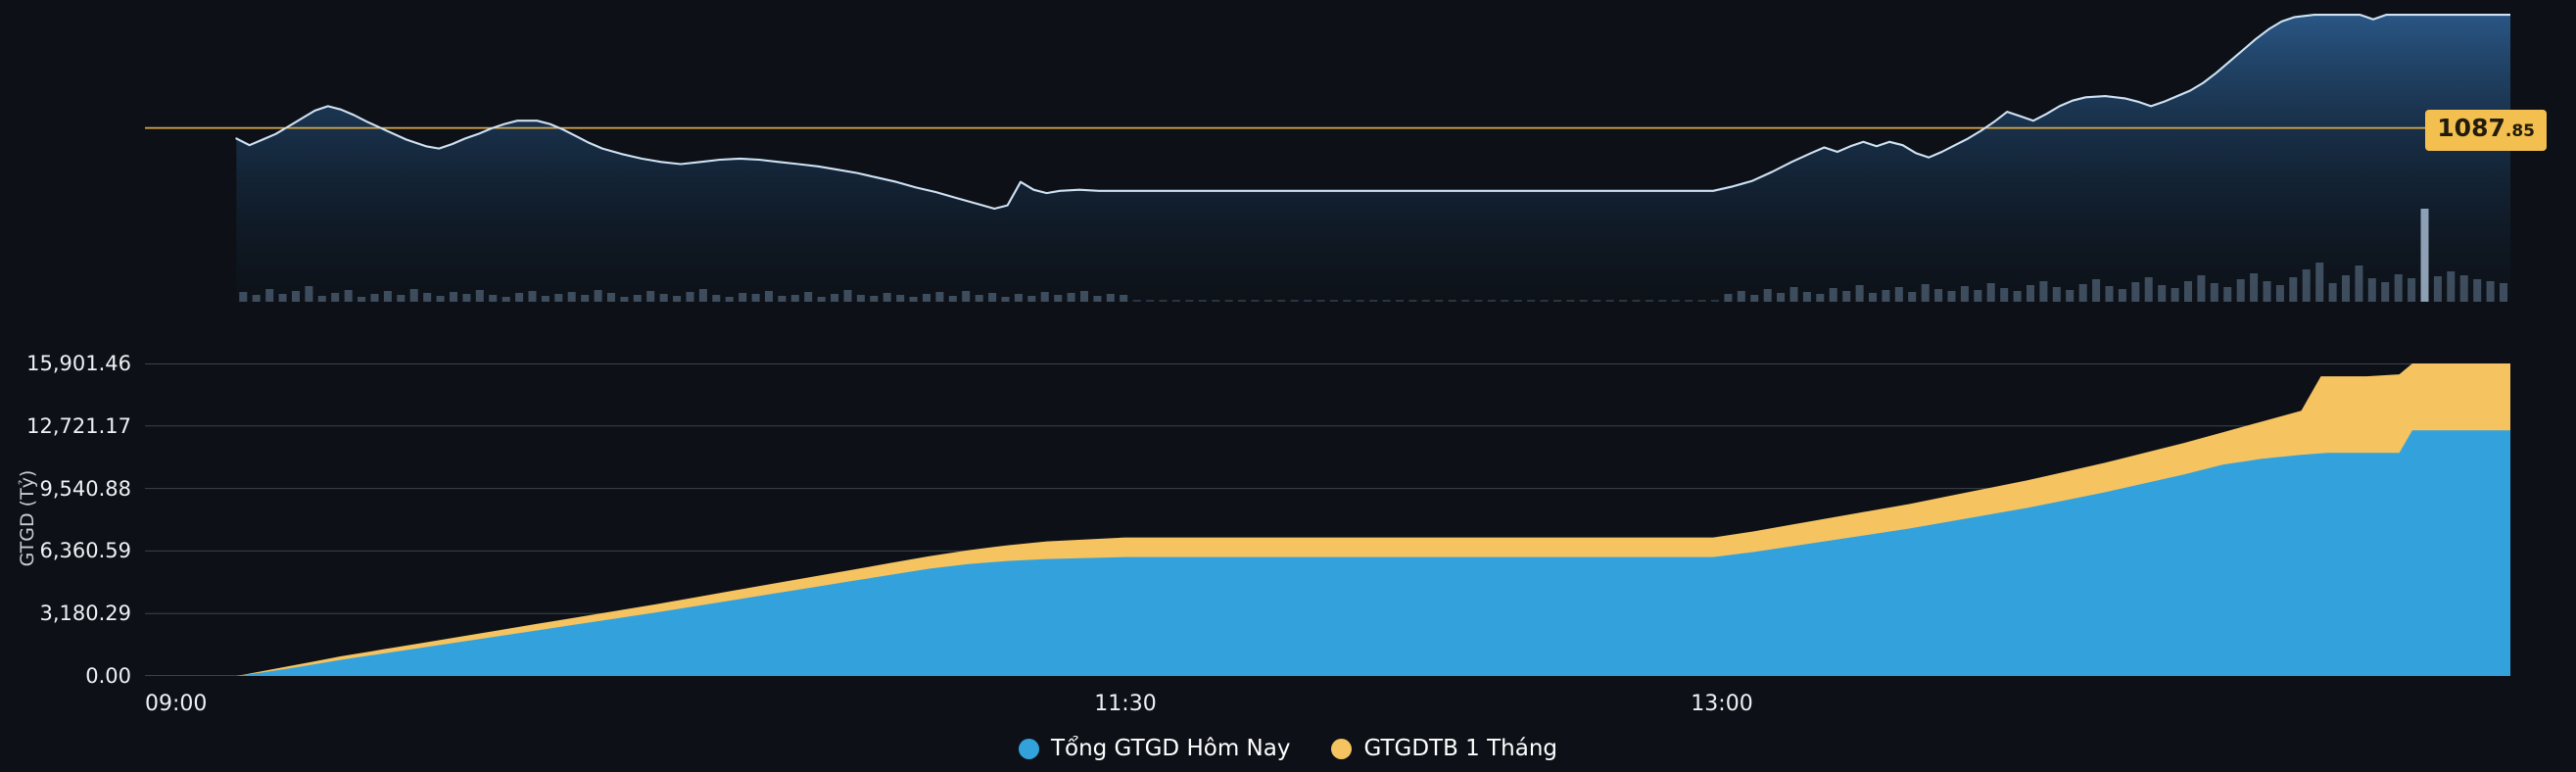 This screenshot has height=772, width=2576. Describe the element at coordinates (78, 364) in the screenshot. I see `y-axis-tick: 15,901.46` at that location.